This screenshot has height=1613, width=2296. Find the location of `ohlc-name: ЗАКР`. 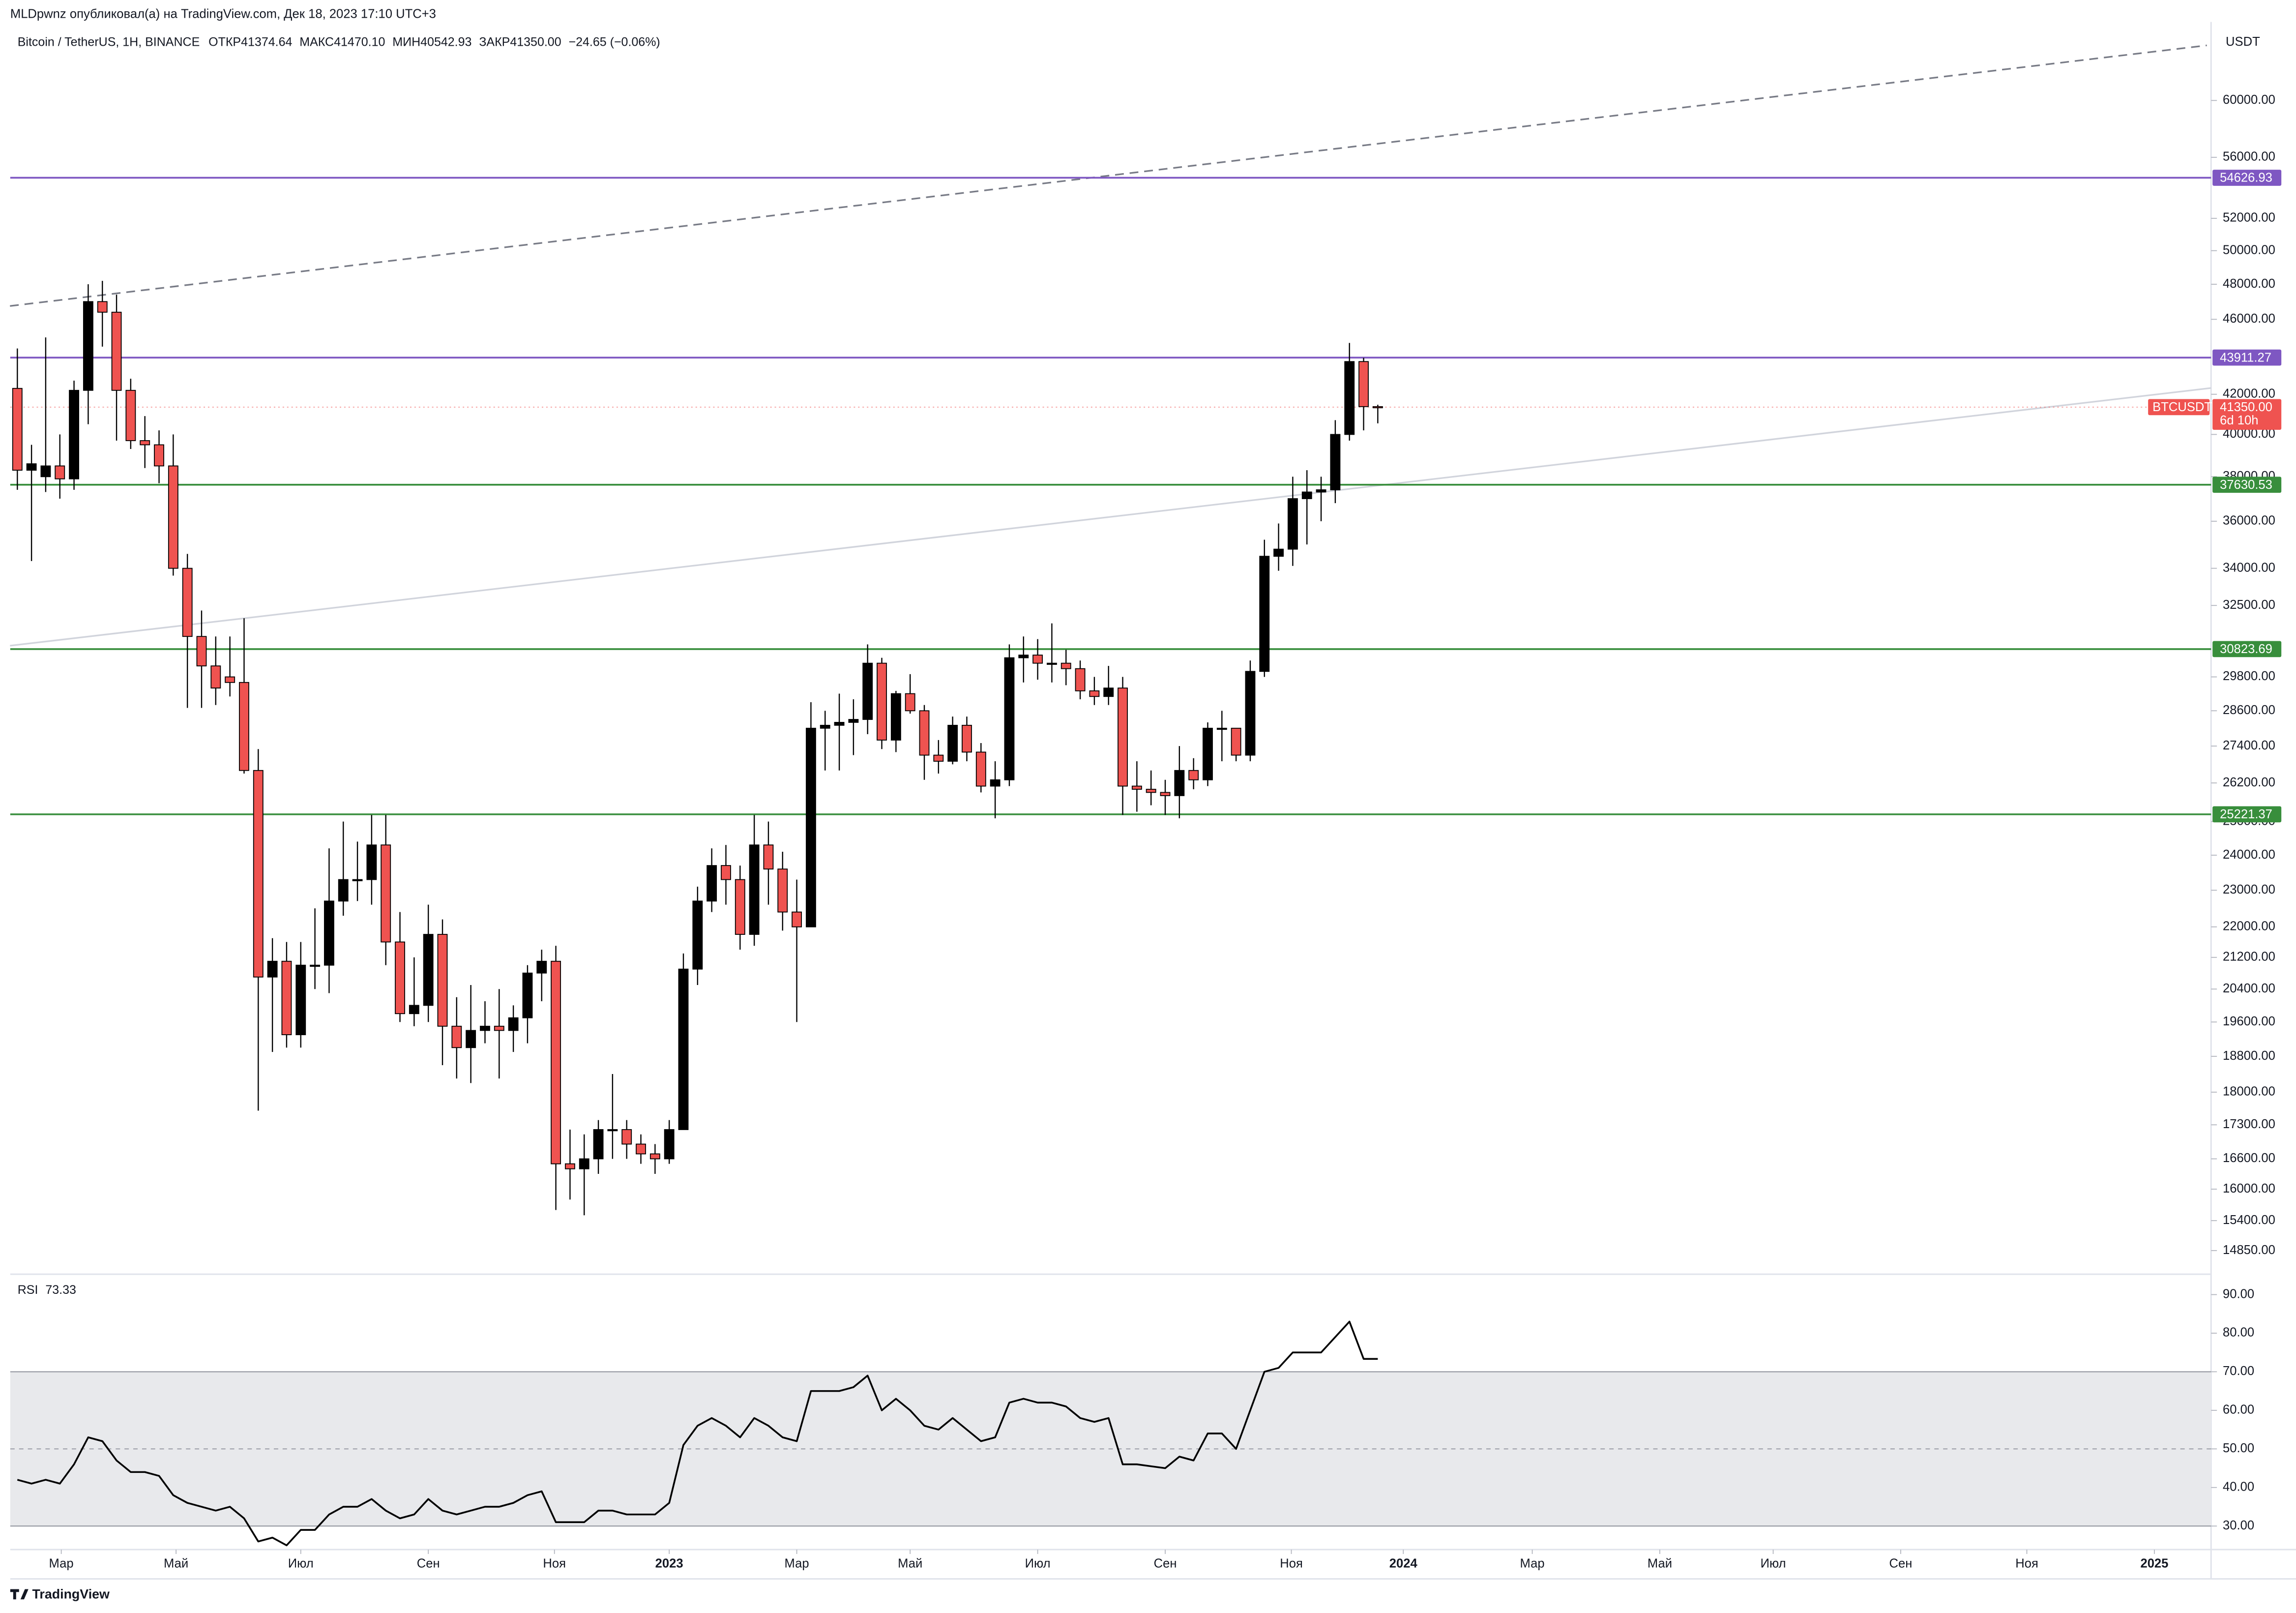

ohlc-name: ЗАКР is located at coordinates (494, 42).